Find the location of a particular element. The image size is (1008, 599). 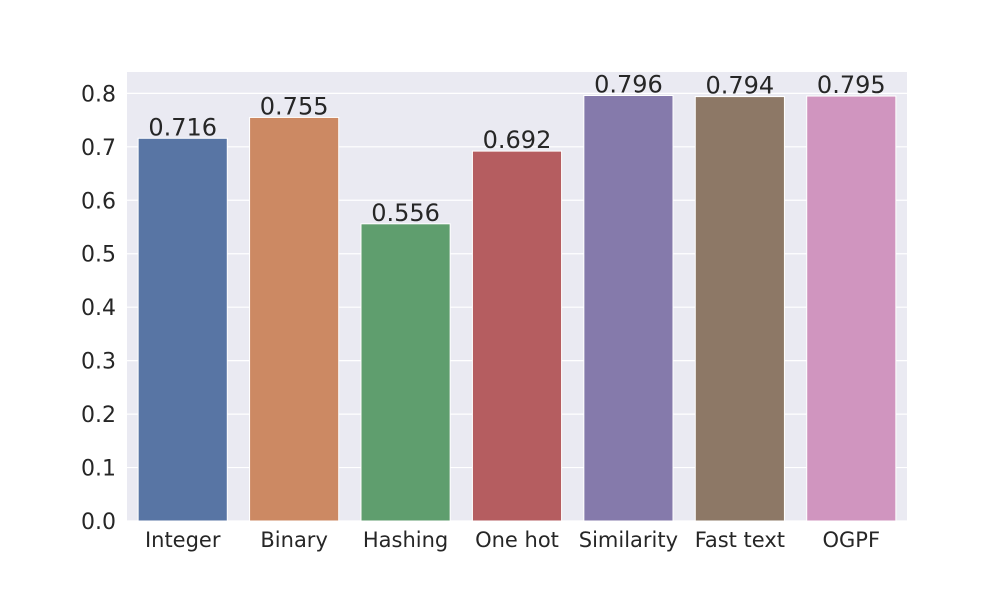

x-tick-label: OGPF is located at coordinates (852, 540).